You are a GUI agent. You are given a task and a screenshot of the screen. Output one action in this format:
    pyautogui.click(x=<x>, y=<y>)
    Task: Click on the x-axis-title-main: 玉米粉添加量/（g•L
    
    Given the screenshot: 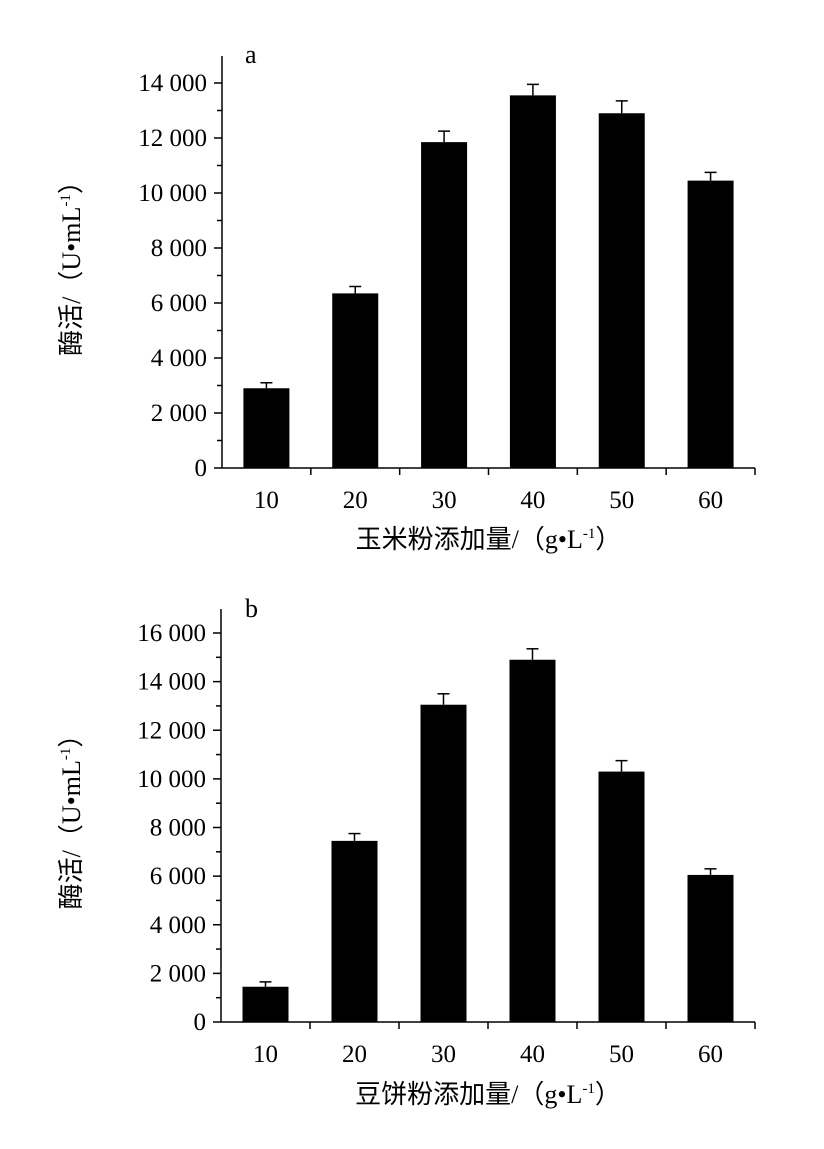 What is the action you would take?
    pyautogui.click(x=469, y=539)
    